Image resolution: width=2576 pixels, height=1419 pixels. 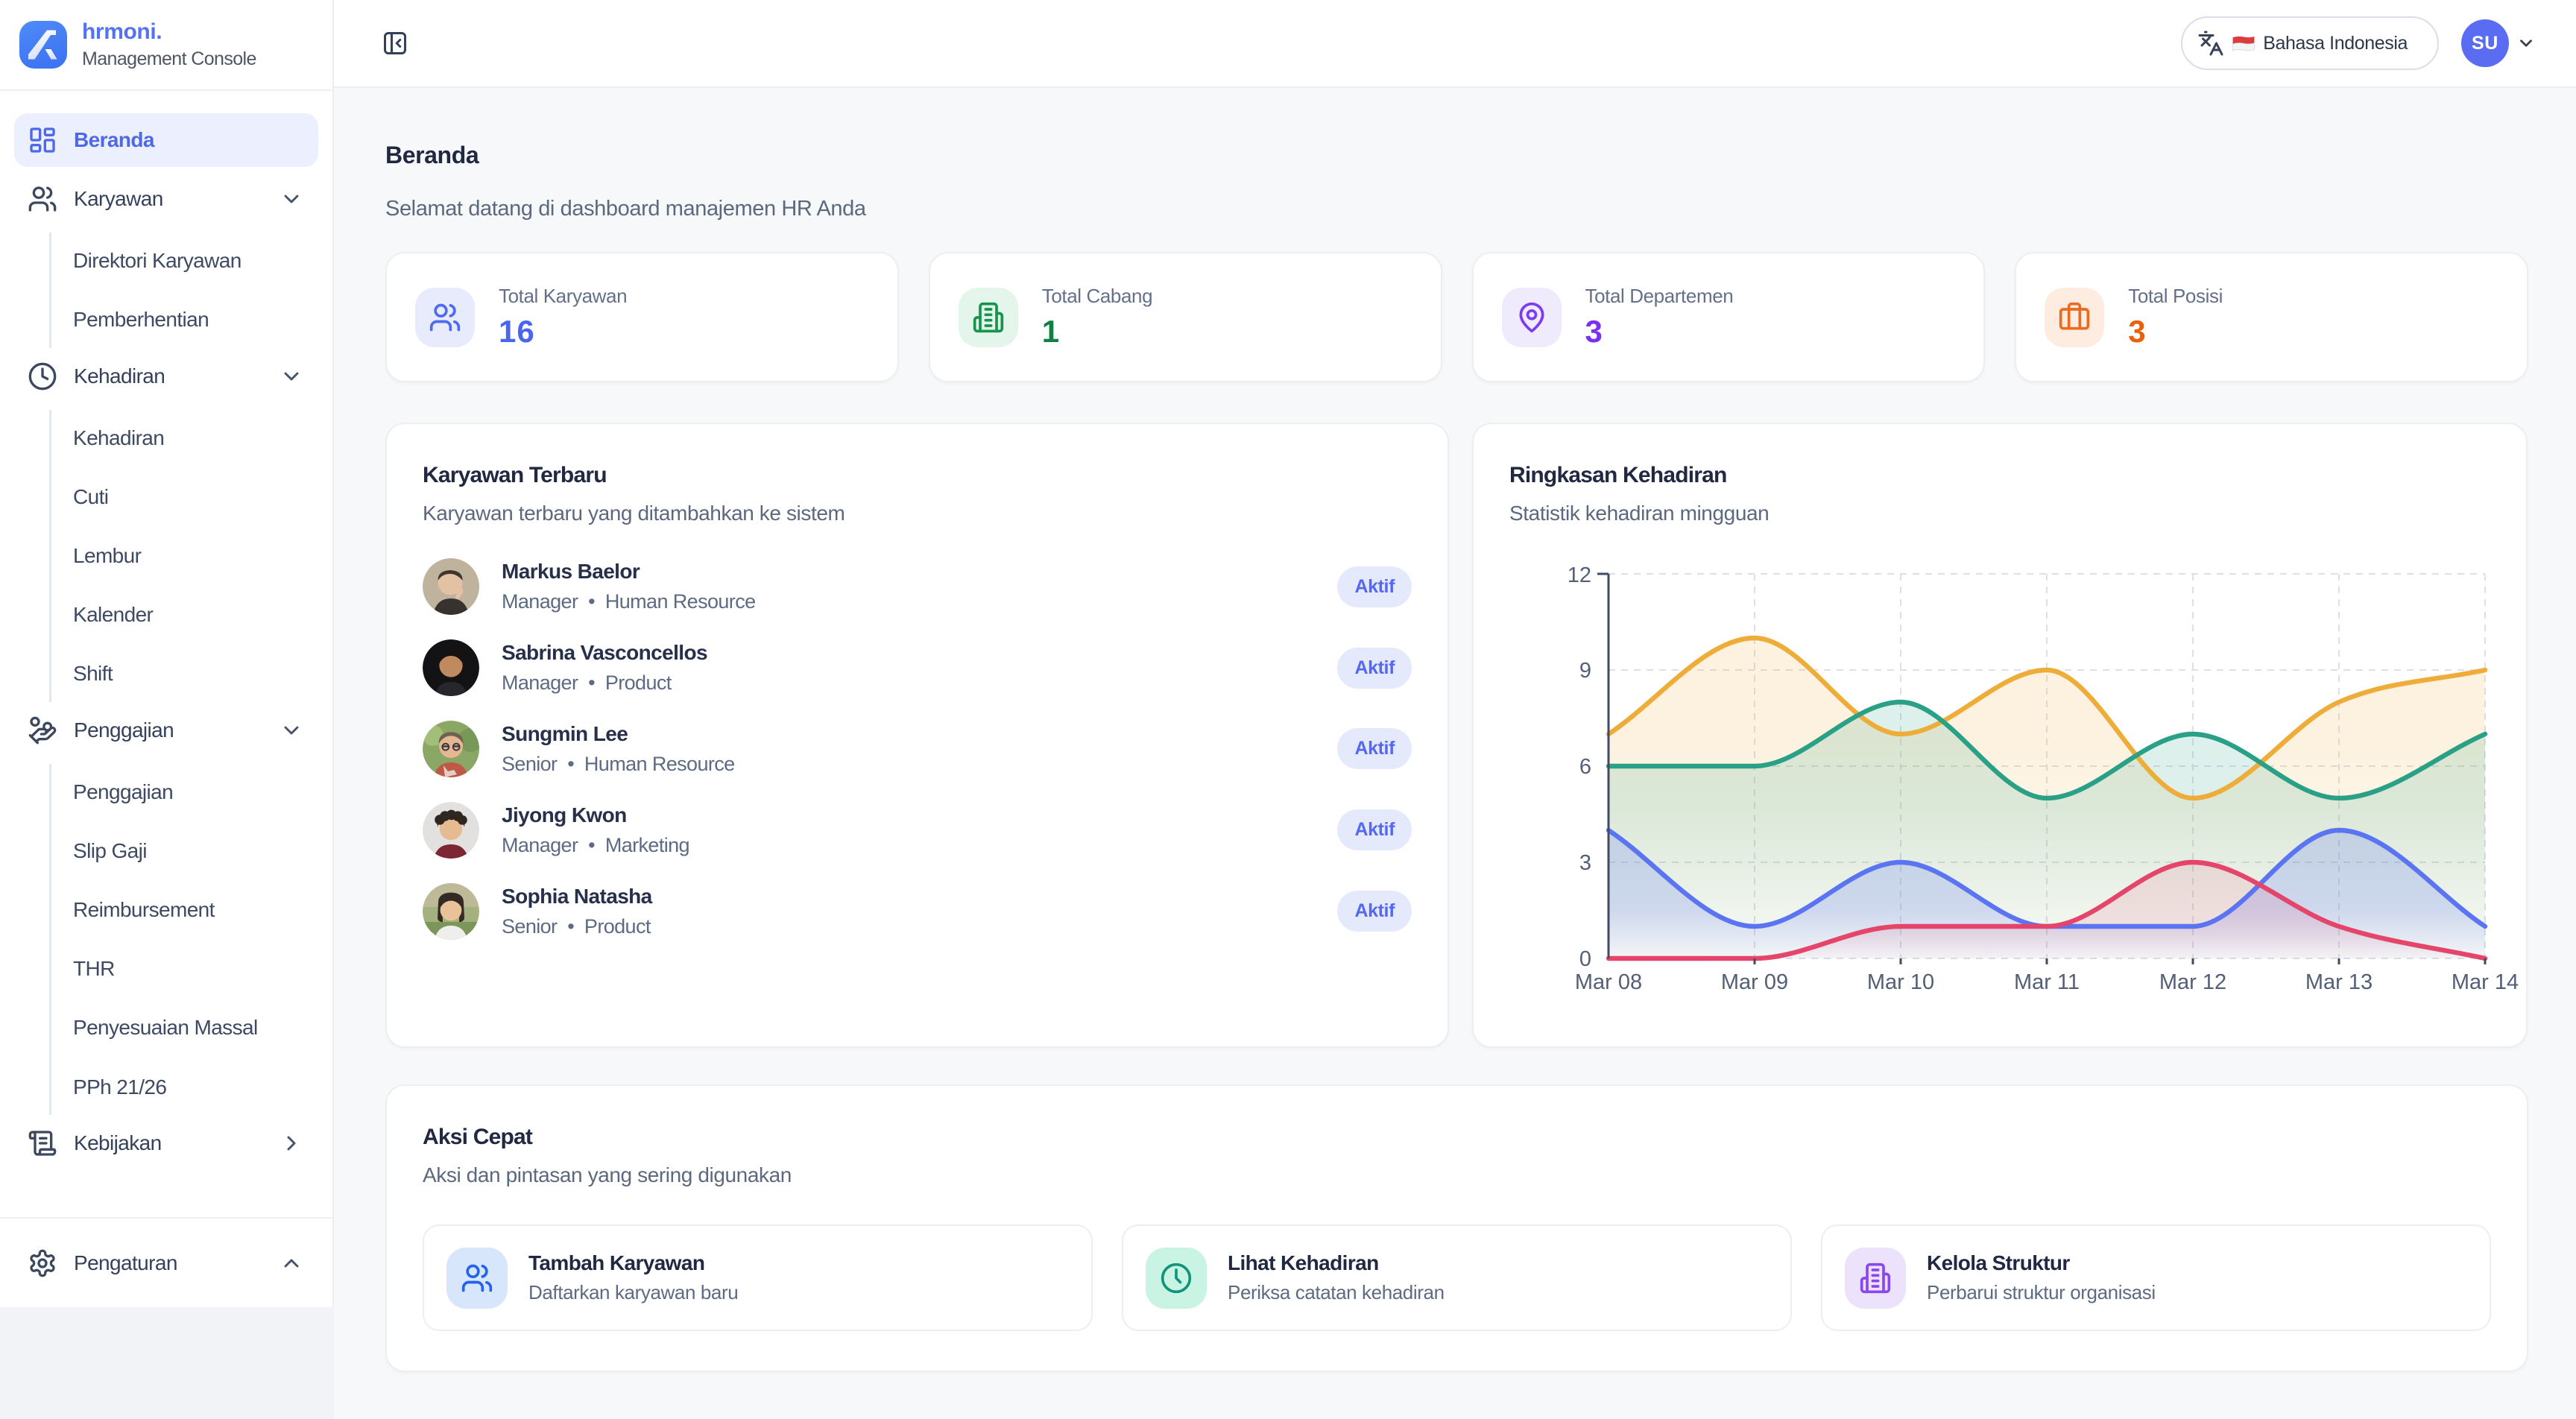 What do you see at coordinates (1579, 575) in the screenshot?
I see `svg-text: 12` at bounding box center [1579, 575].